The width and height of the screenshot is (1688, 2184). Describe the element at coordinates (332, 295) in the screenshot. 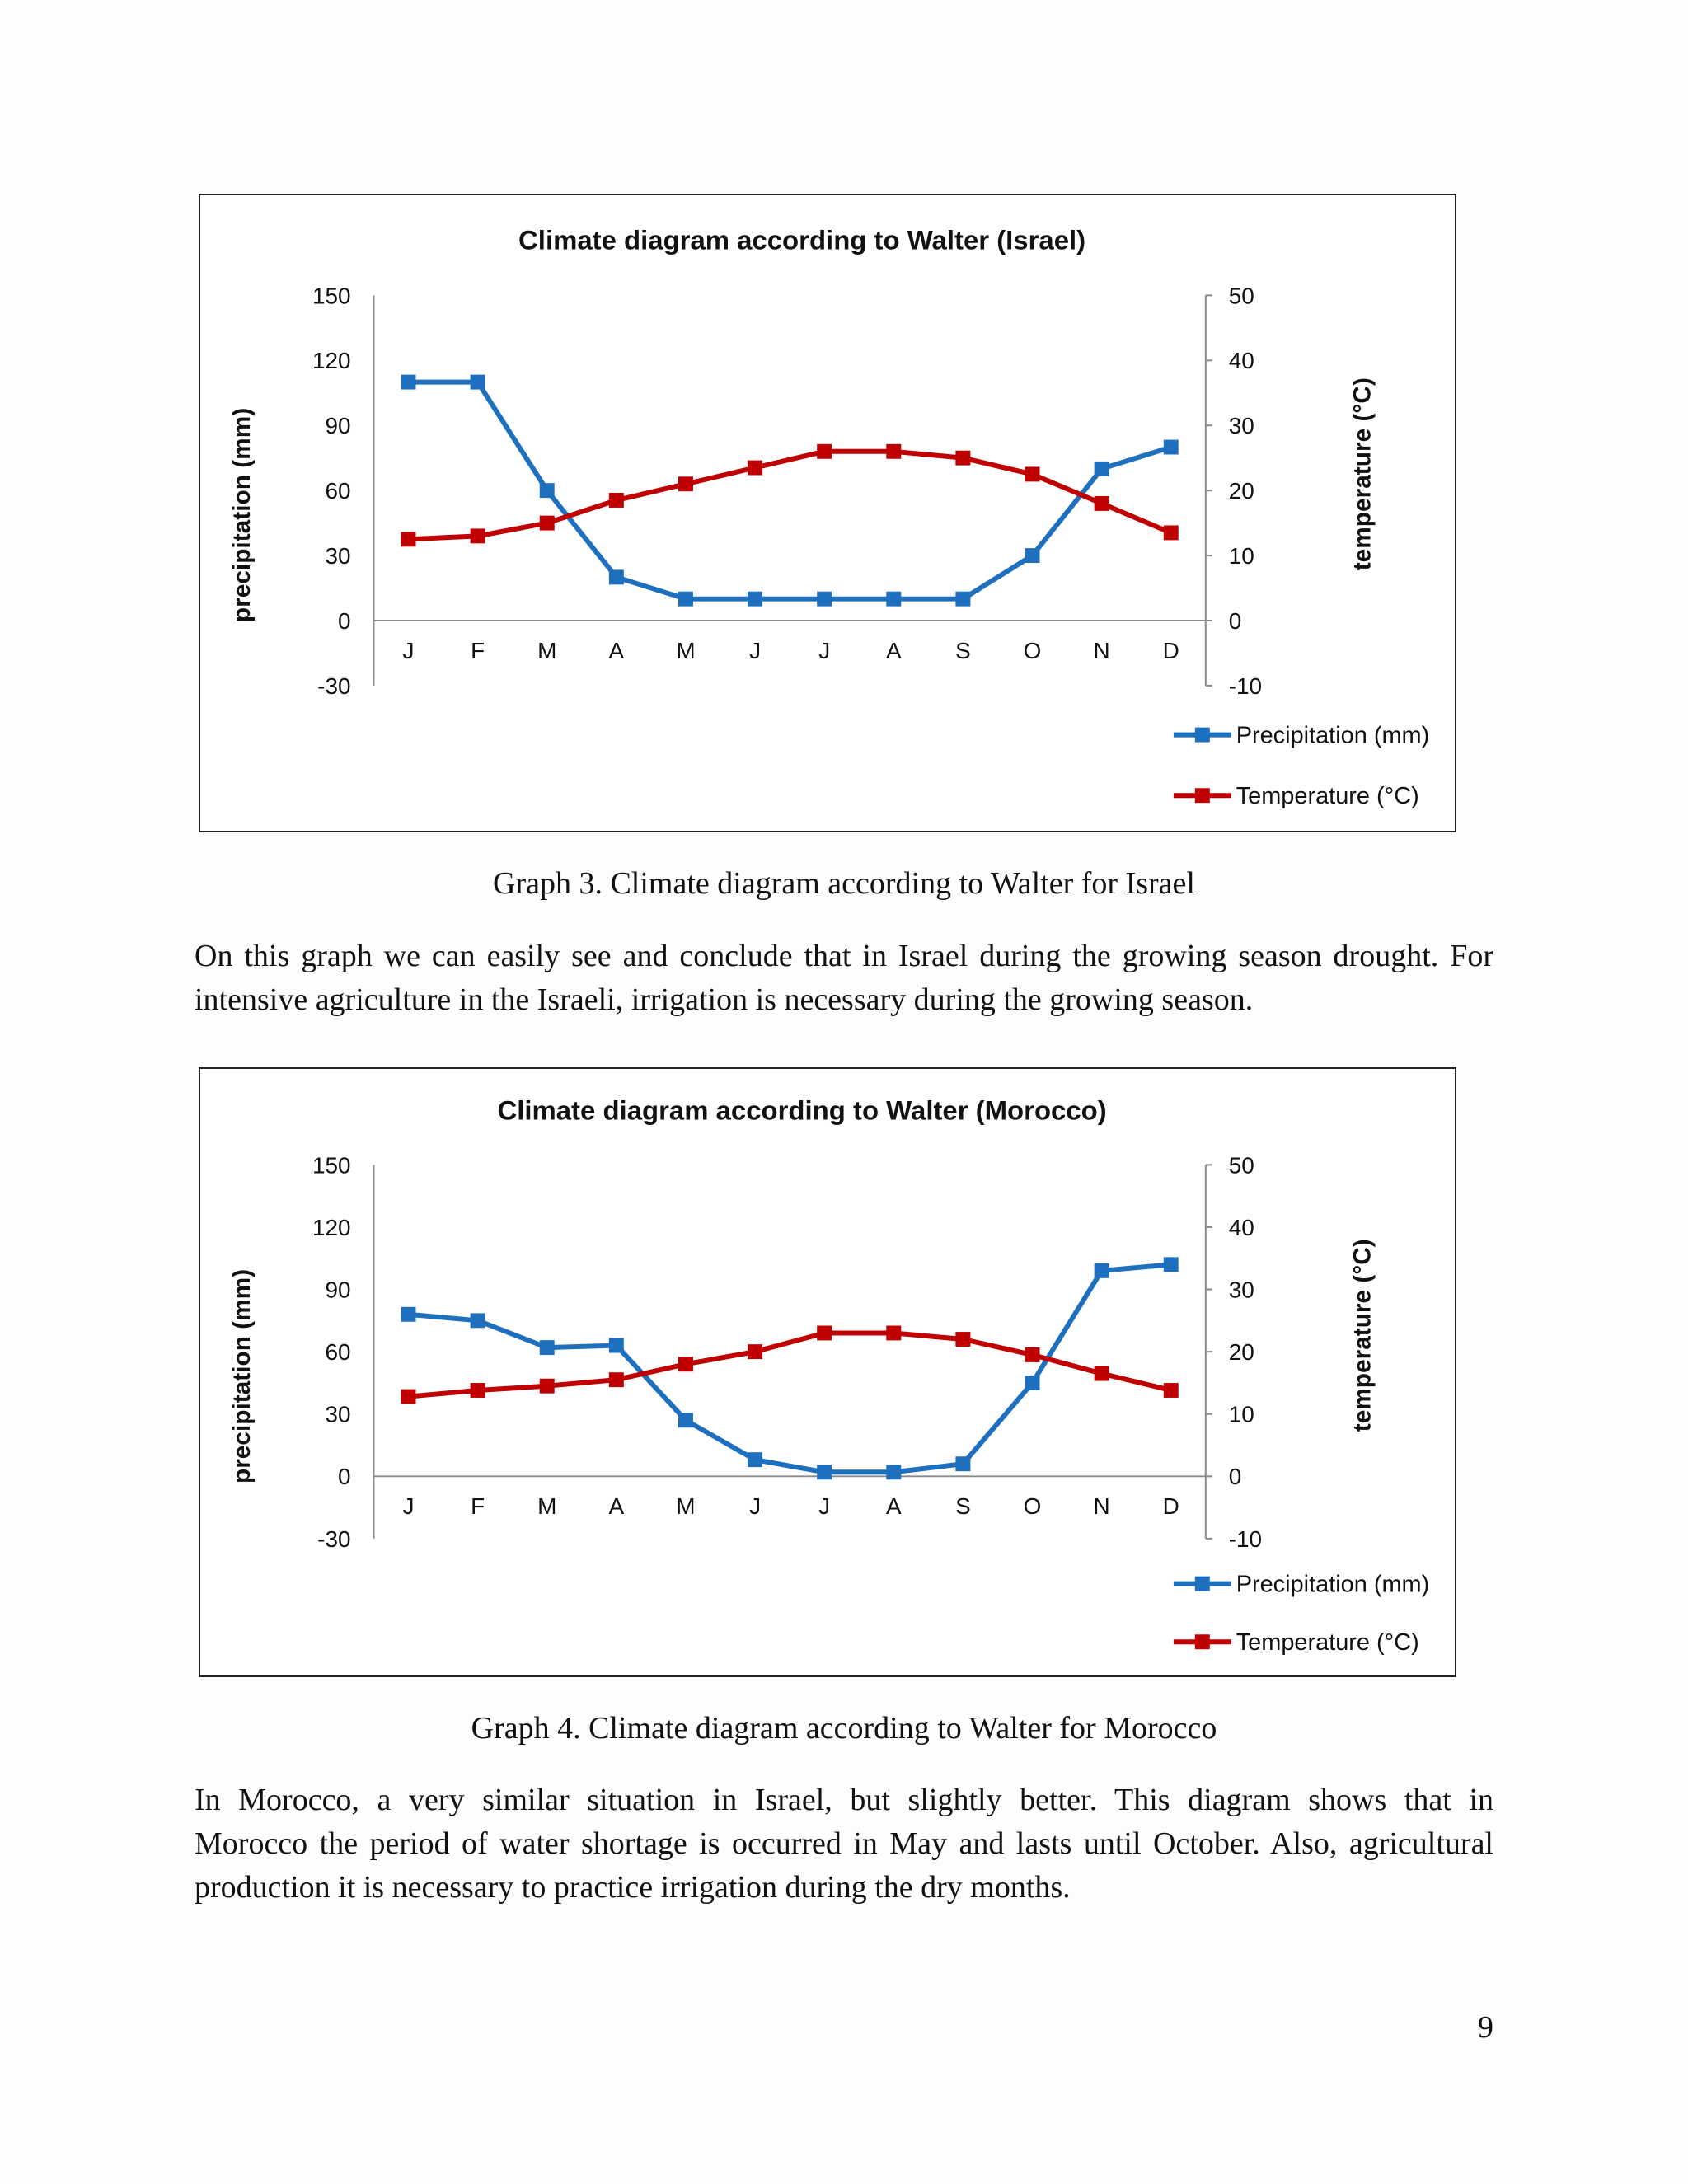

I see `left-tick-label: 150` at that location.